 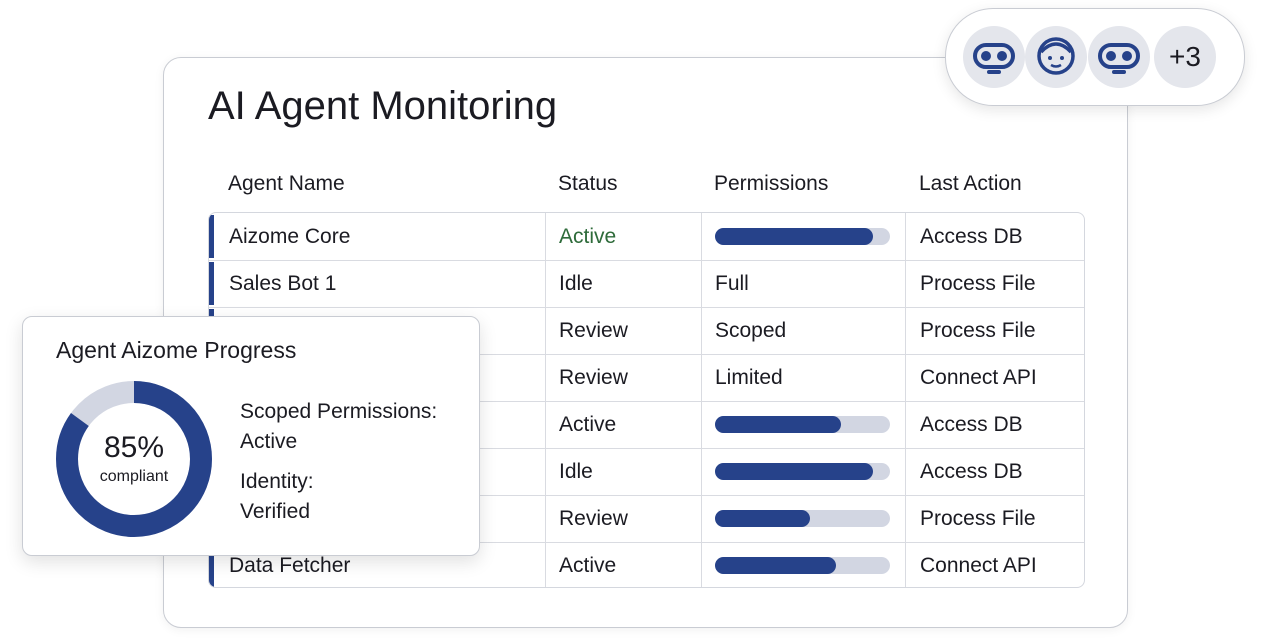 What do you see at coordinates (646, 564) in the screenshot?
I see `table-row: Data Fetcher Active Connect API` at bounding box center [646, 564].